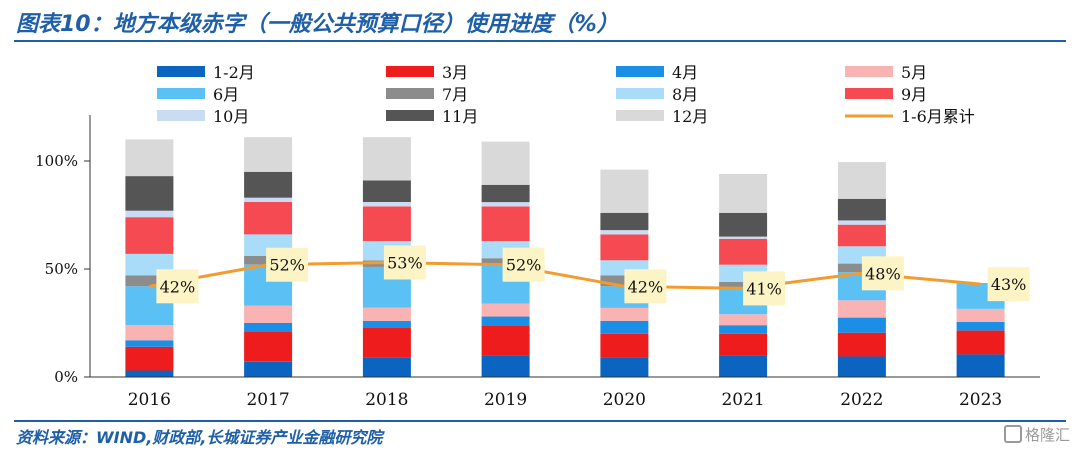 The image size is (1080, 451). I want to click on x-tick-label: 2020, so click(624, 400).